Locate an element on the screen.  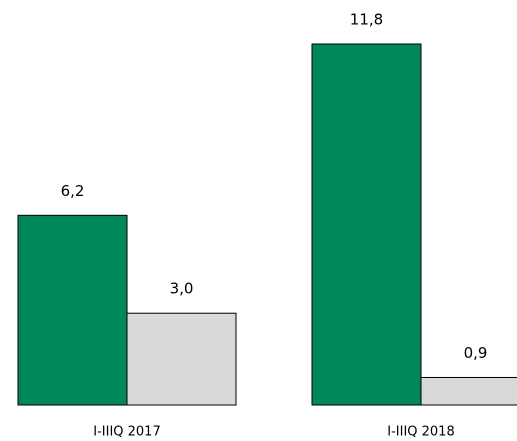
category-label: I-IIIQ 2018 is located at coordinates (420, 432).